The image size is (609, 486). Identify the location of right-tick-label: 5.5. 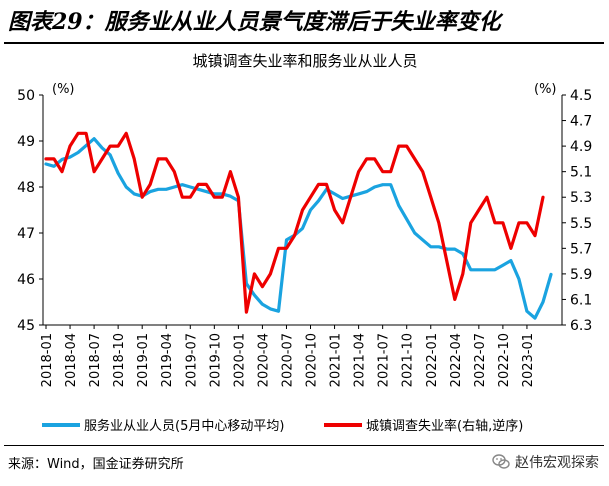
(581, 224).